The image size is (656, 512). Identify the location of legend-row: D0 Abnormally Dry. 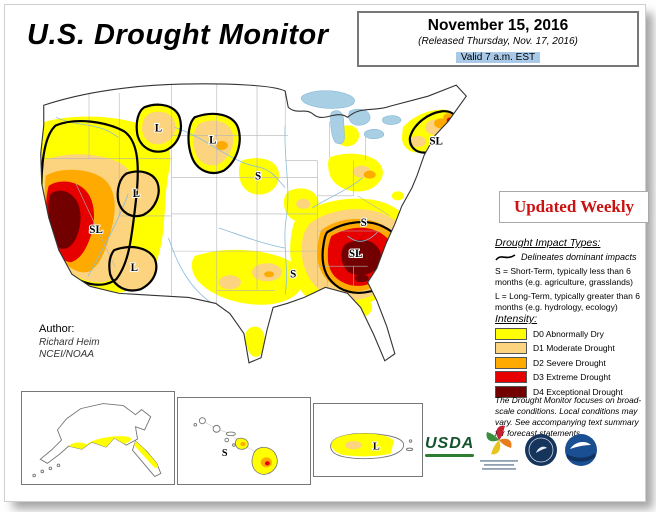
(574, 333).